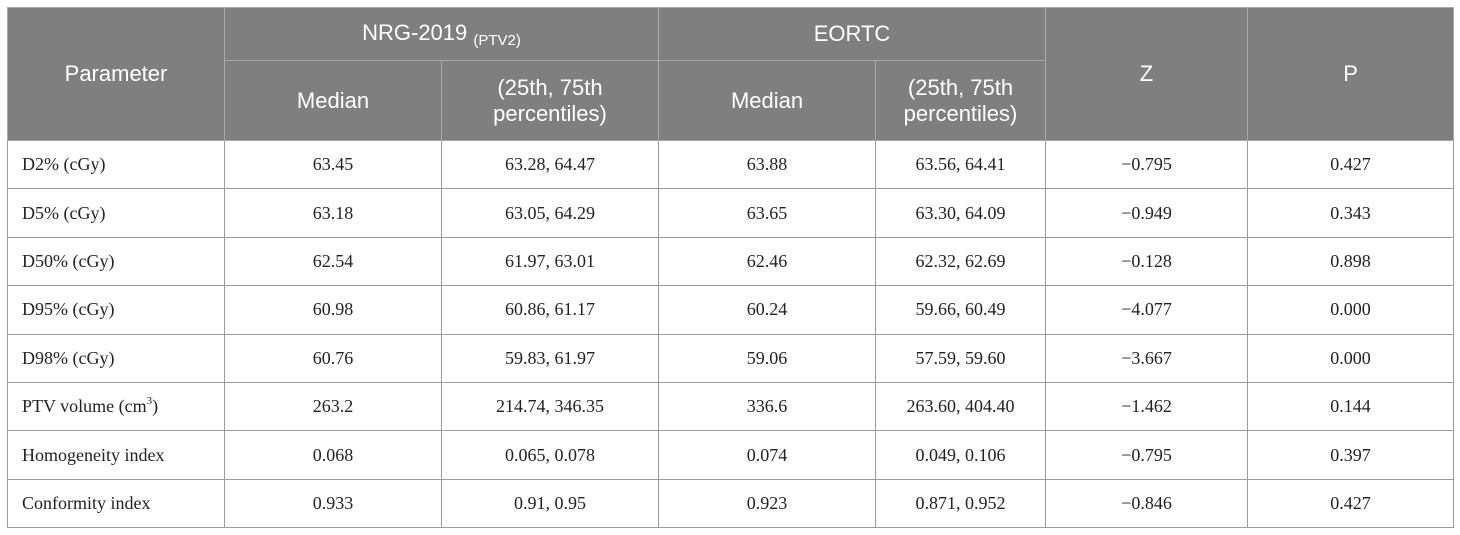 The image size is (1460, 535). Describe the element at coordinates (1147, 261) in the screenshot. I see `cell-z: −0.128` at that location.